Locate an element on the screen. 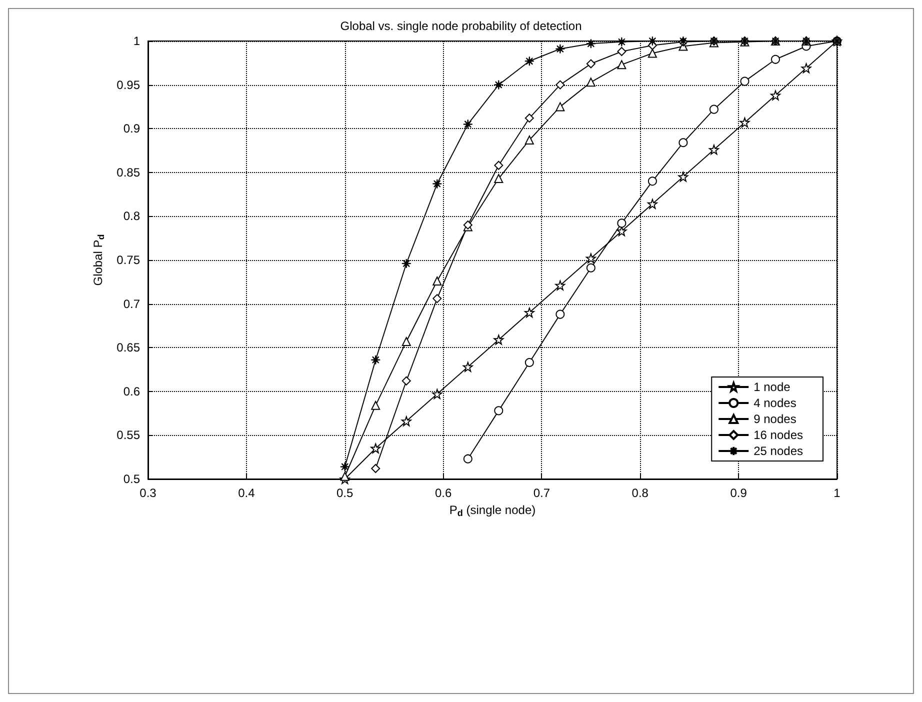 This screenshot has width=922, height=702. legend-label: 16 nodes is located at coordinates (779, 435).